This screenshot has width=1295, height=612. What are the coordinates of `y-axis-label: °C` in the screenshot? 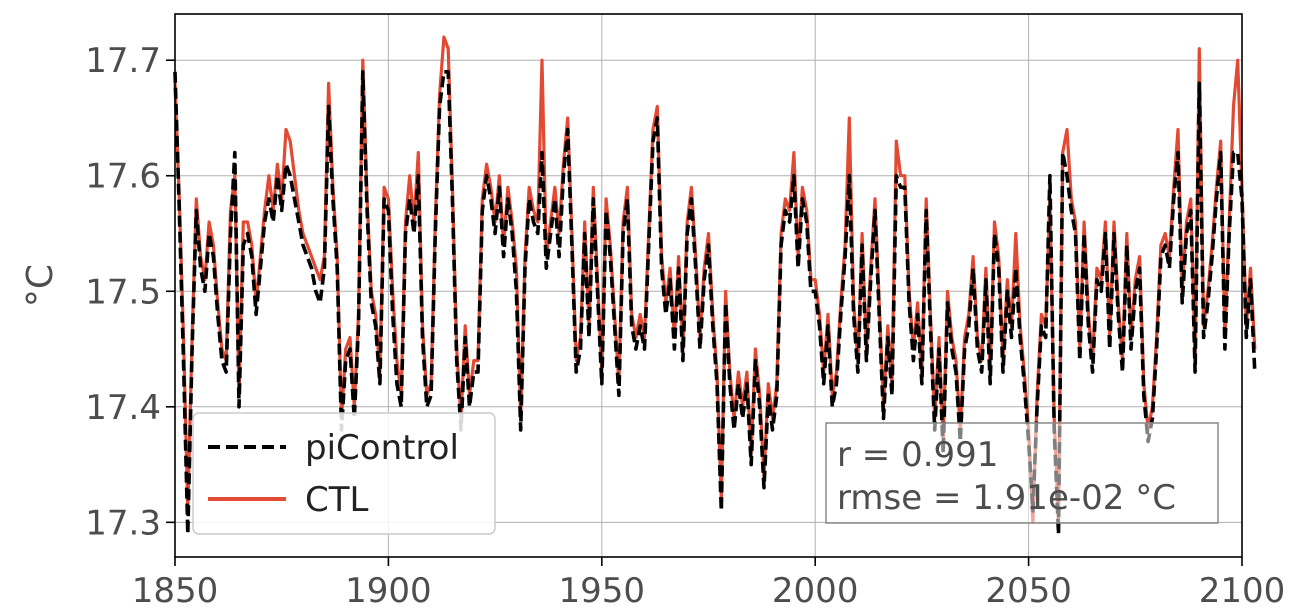 It's located at (40, 285).